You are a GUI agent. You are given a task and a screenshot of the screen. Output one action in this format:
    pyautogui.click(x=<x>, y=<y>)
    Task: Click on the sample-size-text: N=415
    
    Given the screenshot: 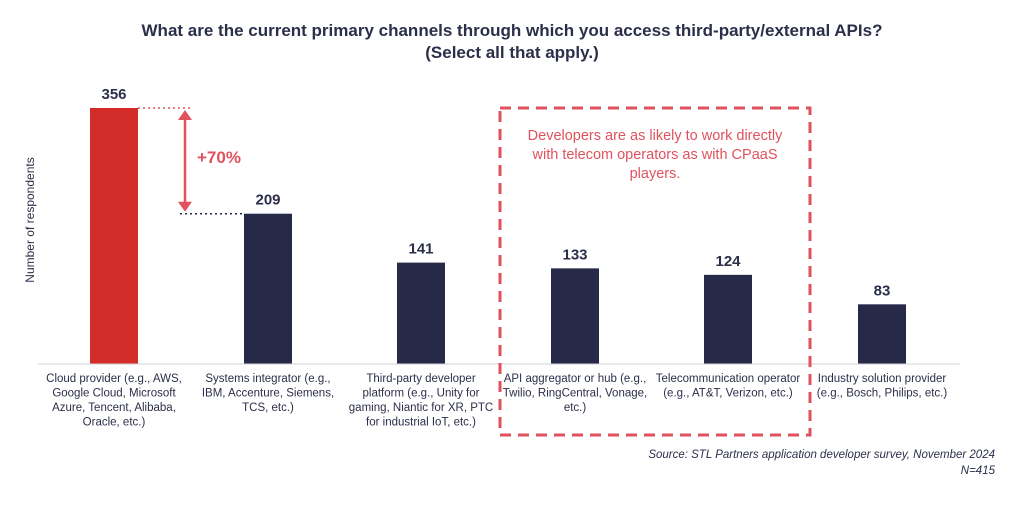 What is the action you would take?
    pyautogui.click(x=978, y=471)
    